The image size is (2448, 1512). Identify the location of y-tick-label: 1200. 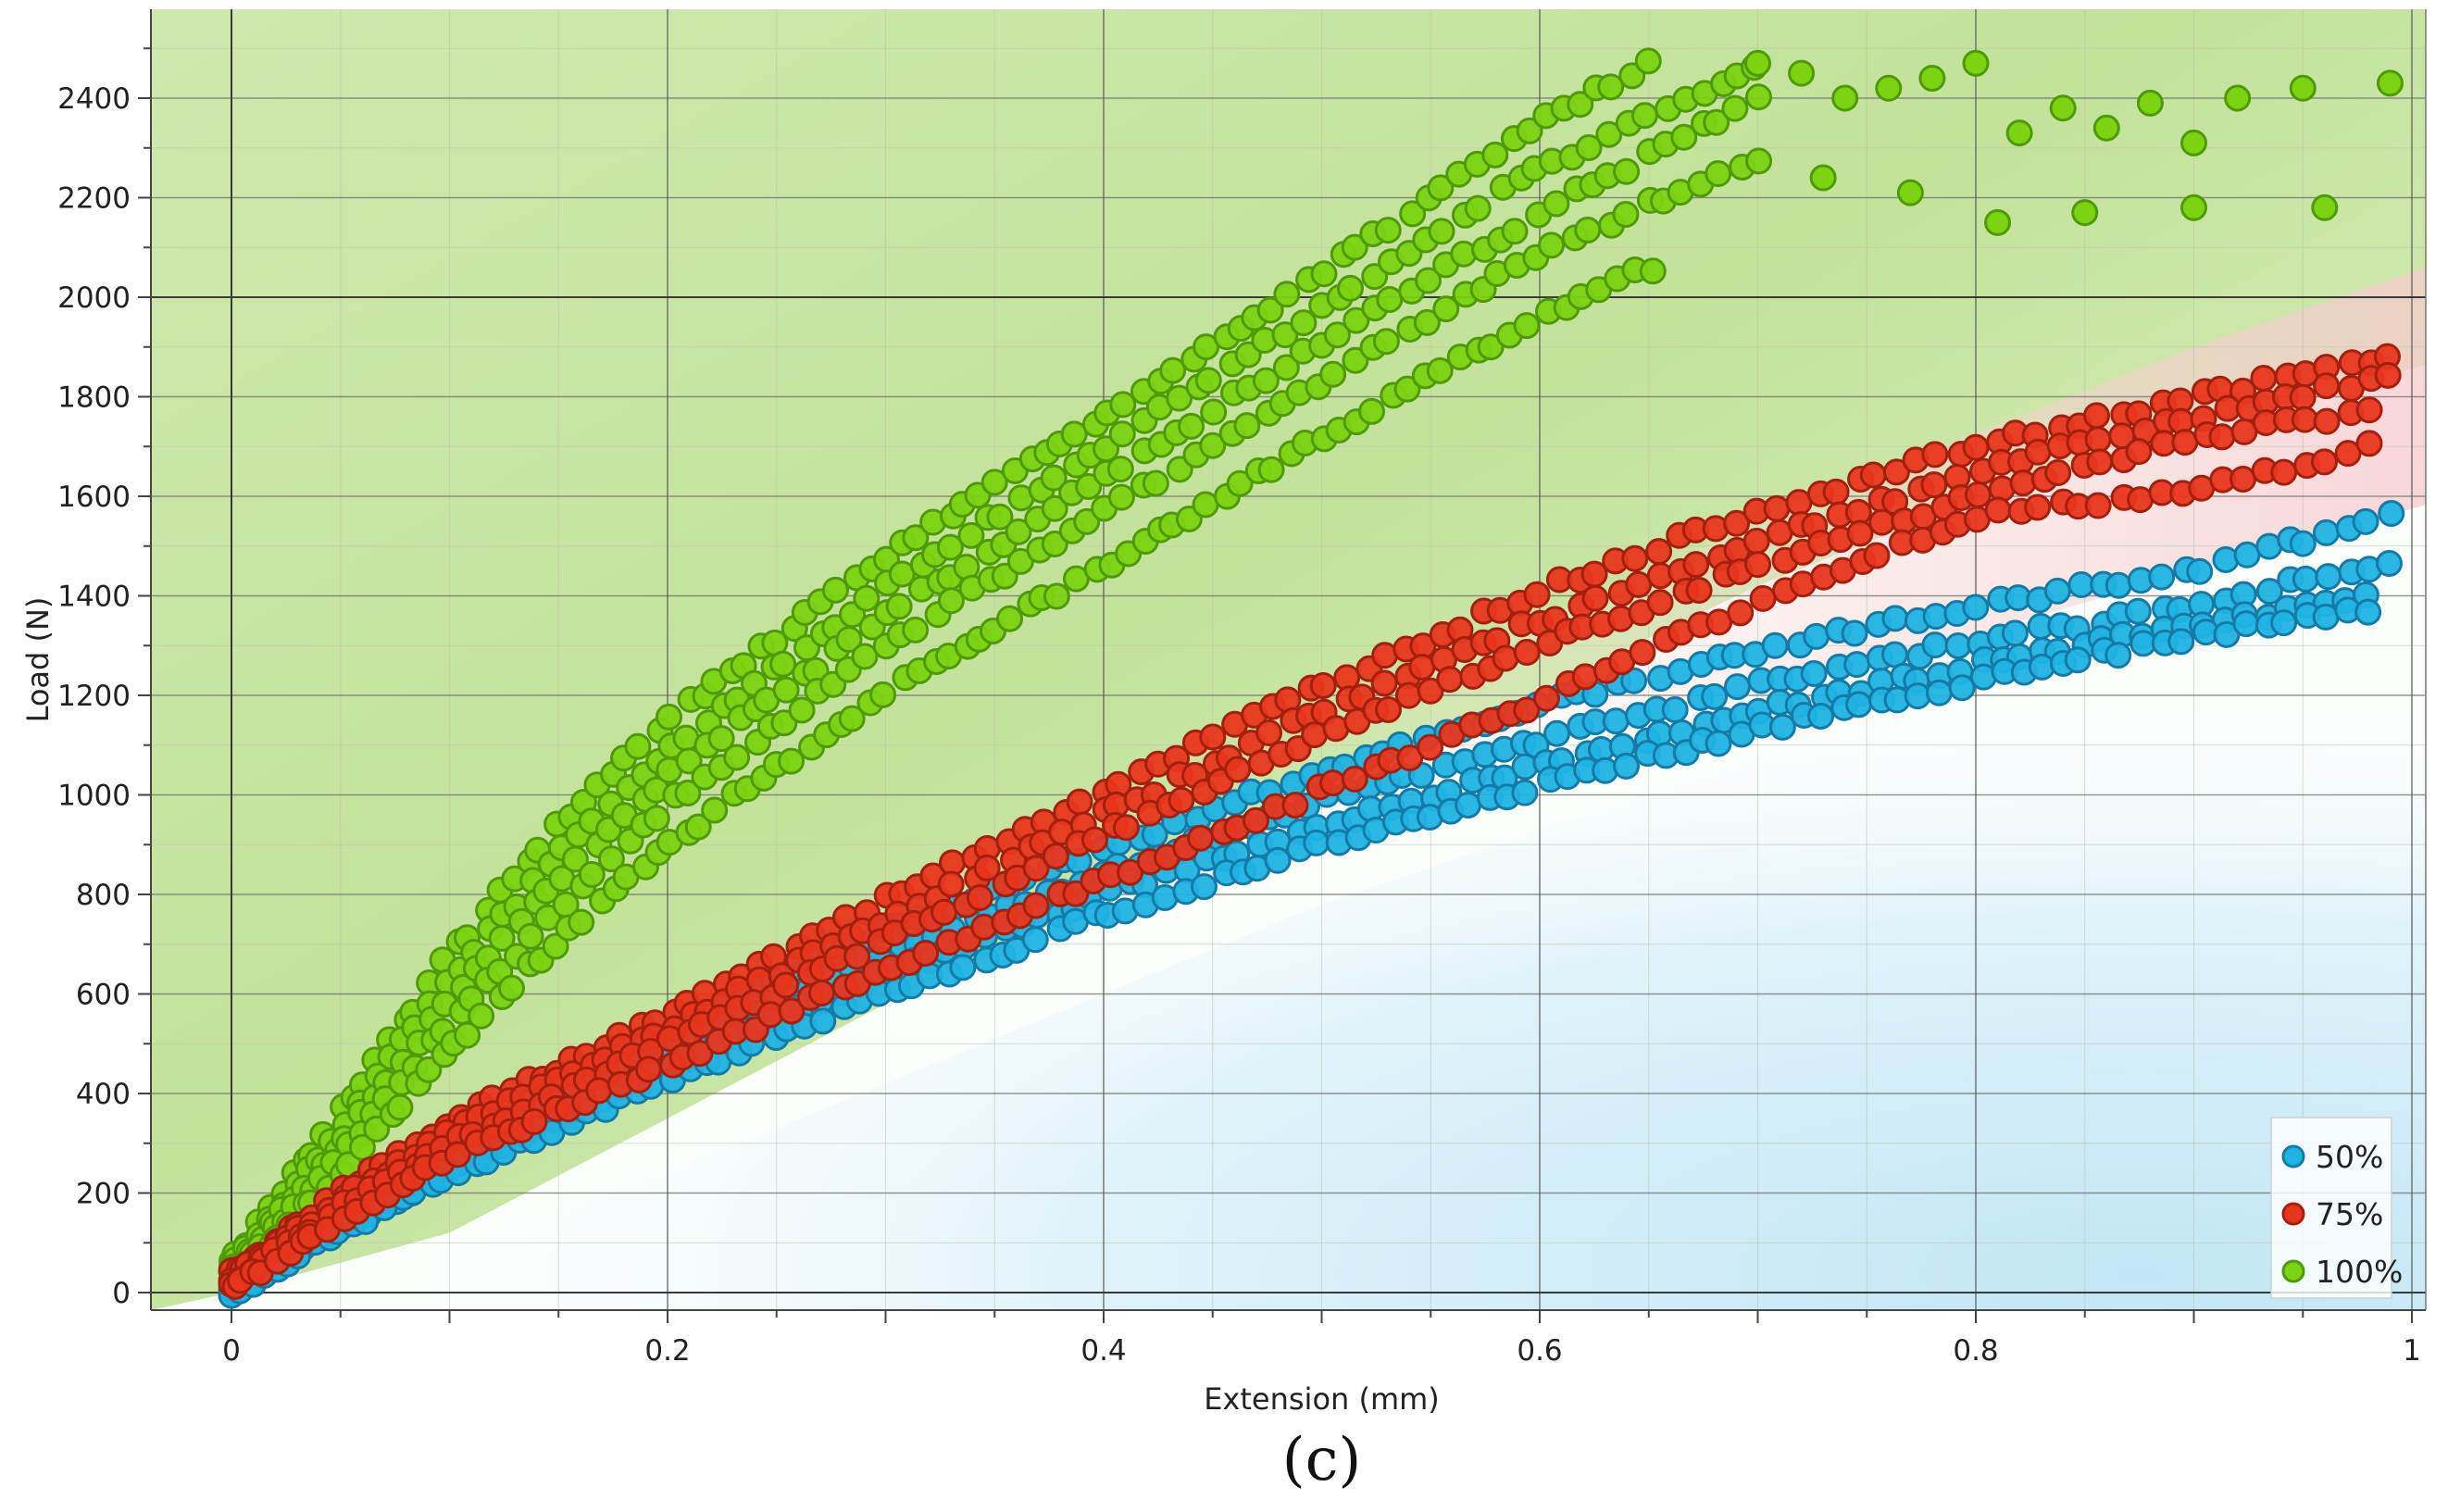
(94, 697).